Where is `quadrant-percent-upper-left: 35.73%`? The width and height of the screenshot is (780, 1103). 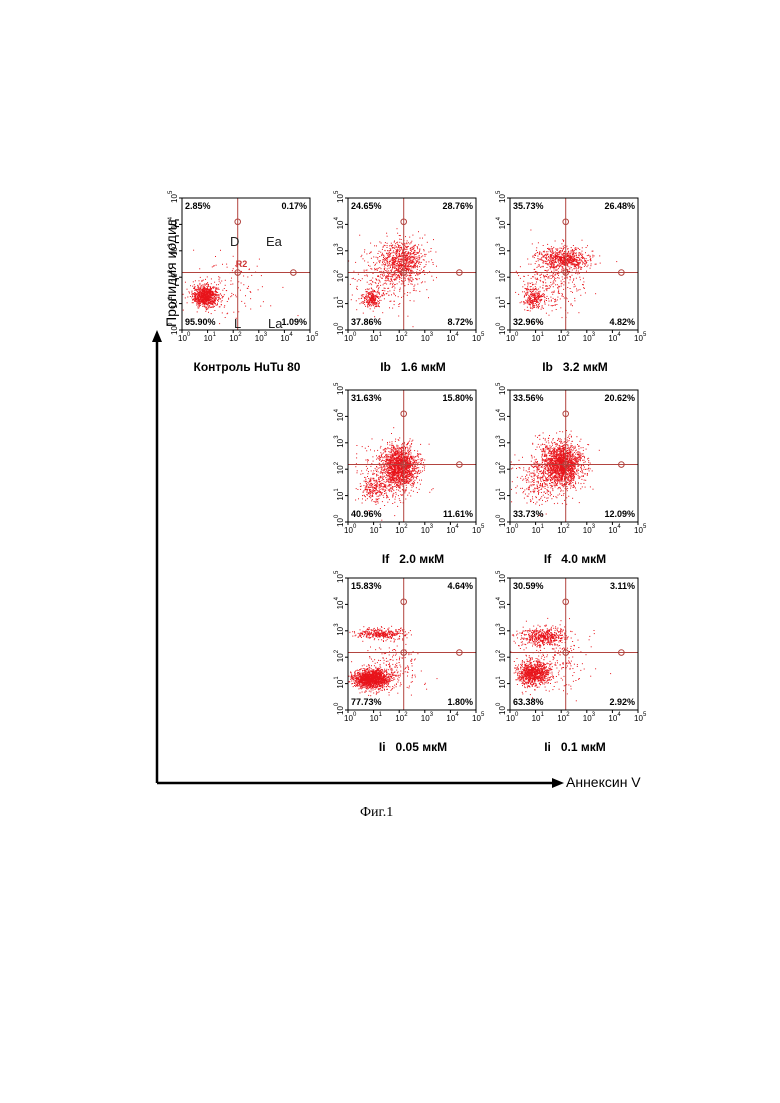 quadrant-percent-upper-left: 35.73% is located at coordinates (528, 206).